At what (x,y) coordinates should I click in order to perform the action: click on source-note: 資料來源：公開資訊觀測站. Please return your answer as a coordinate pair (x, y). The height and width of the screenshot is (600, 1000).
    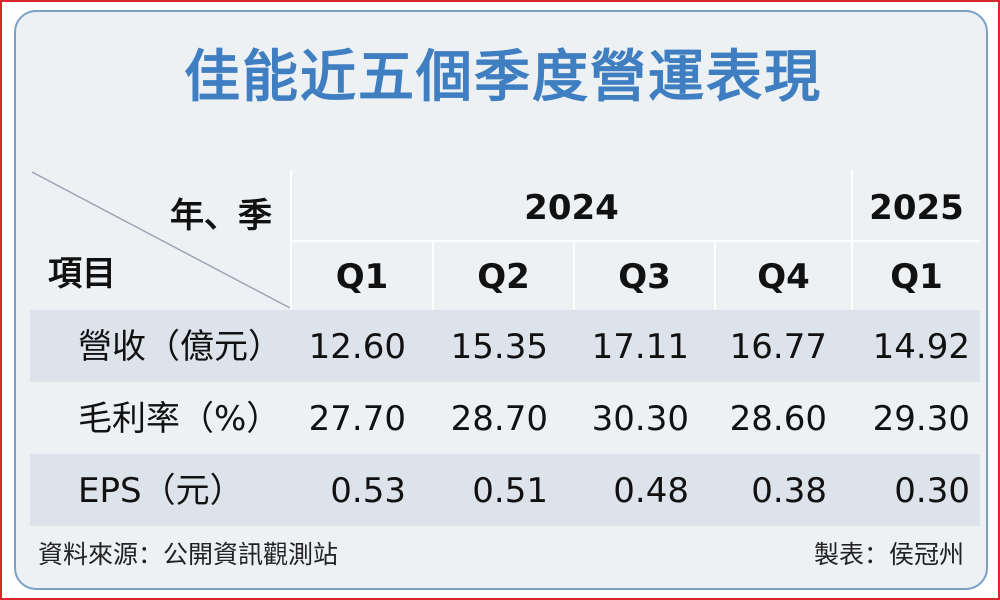
    Looking at the image, I should click on (188, 554).